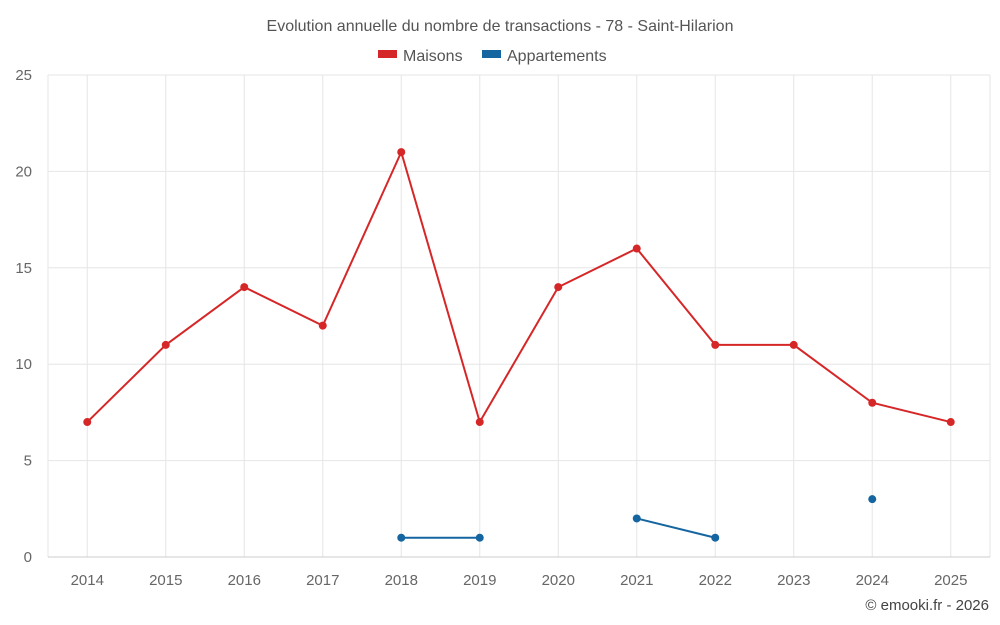 Image resolution: width=1000 pixels, height=625 pixels. Describe the element at coordinates (387, 54) in the screenshot. I see `legend-swatch-maisons` at that location.